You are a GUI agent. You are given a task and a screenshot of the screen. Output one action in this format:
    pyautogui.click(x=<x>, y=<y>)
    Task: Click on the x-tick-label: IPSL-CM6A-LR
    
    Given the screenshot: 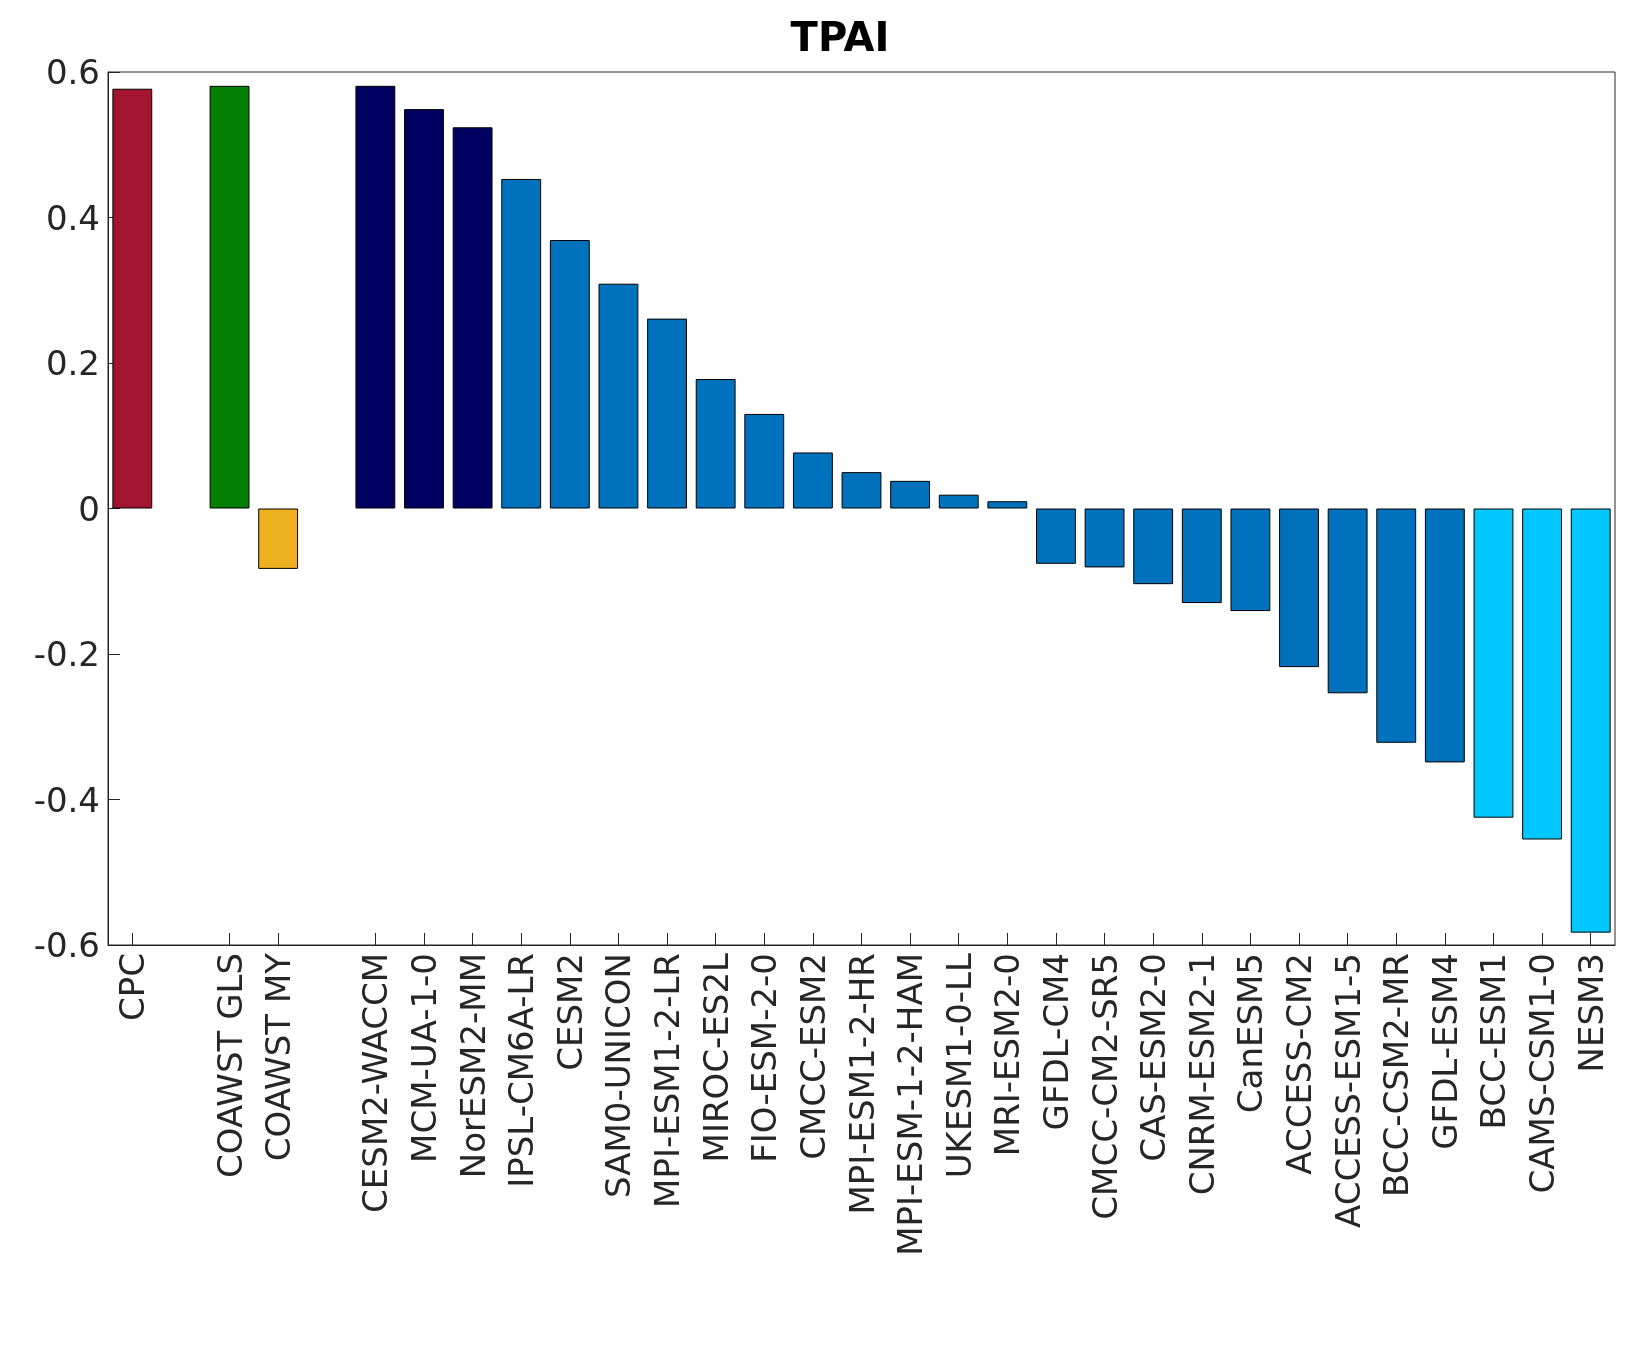 What is the action you would take?
    pyautogui.click(x=521, y=1070)
    